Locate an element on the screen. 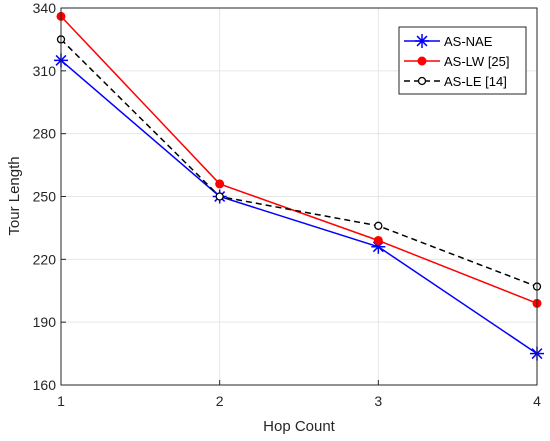  y-tick-label: 250 is located at coordinates (45, 197).